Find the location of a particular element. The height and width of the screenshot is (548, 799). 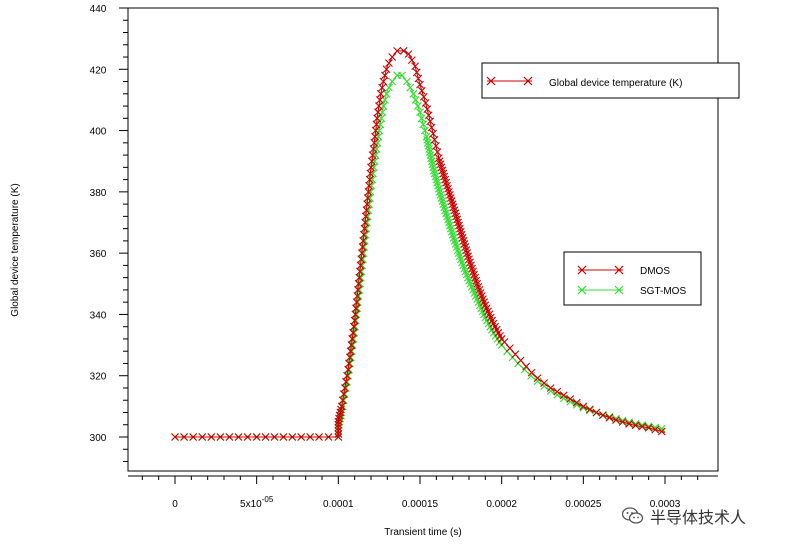

y-axis-title: Global device temperature (K) is located at coordinates (15, 249).